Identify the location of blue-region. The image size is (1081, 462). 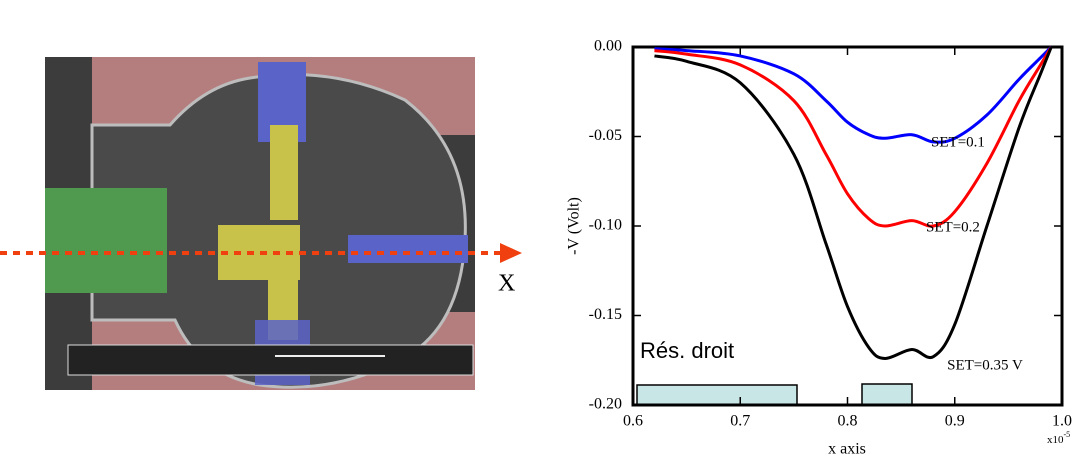
(408, 249).